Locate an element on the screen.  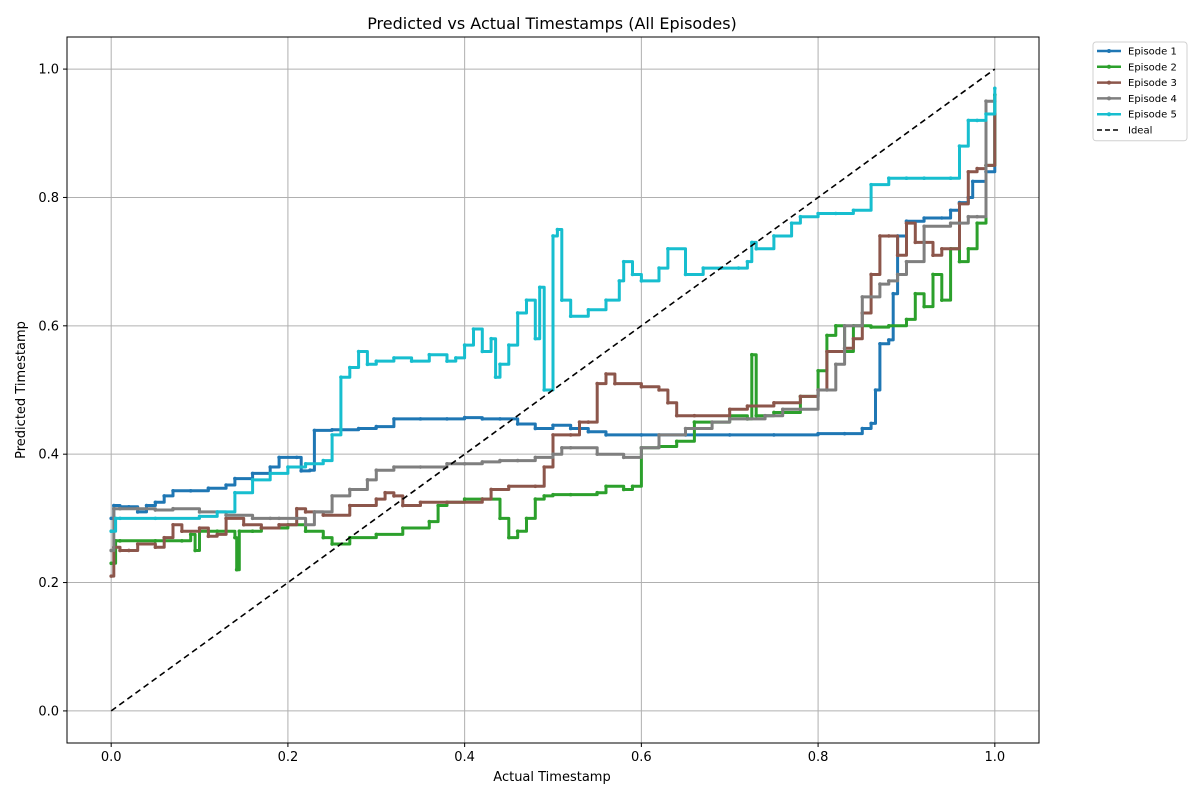
legend-marker is located at coordinates (1109, 66).